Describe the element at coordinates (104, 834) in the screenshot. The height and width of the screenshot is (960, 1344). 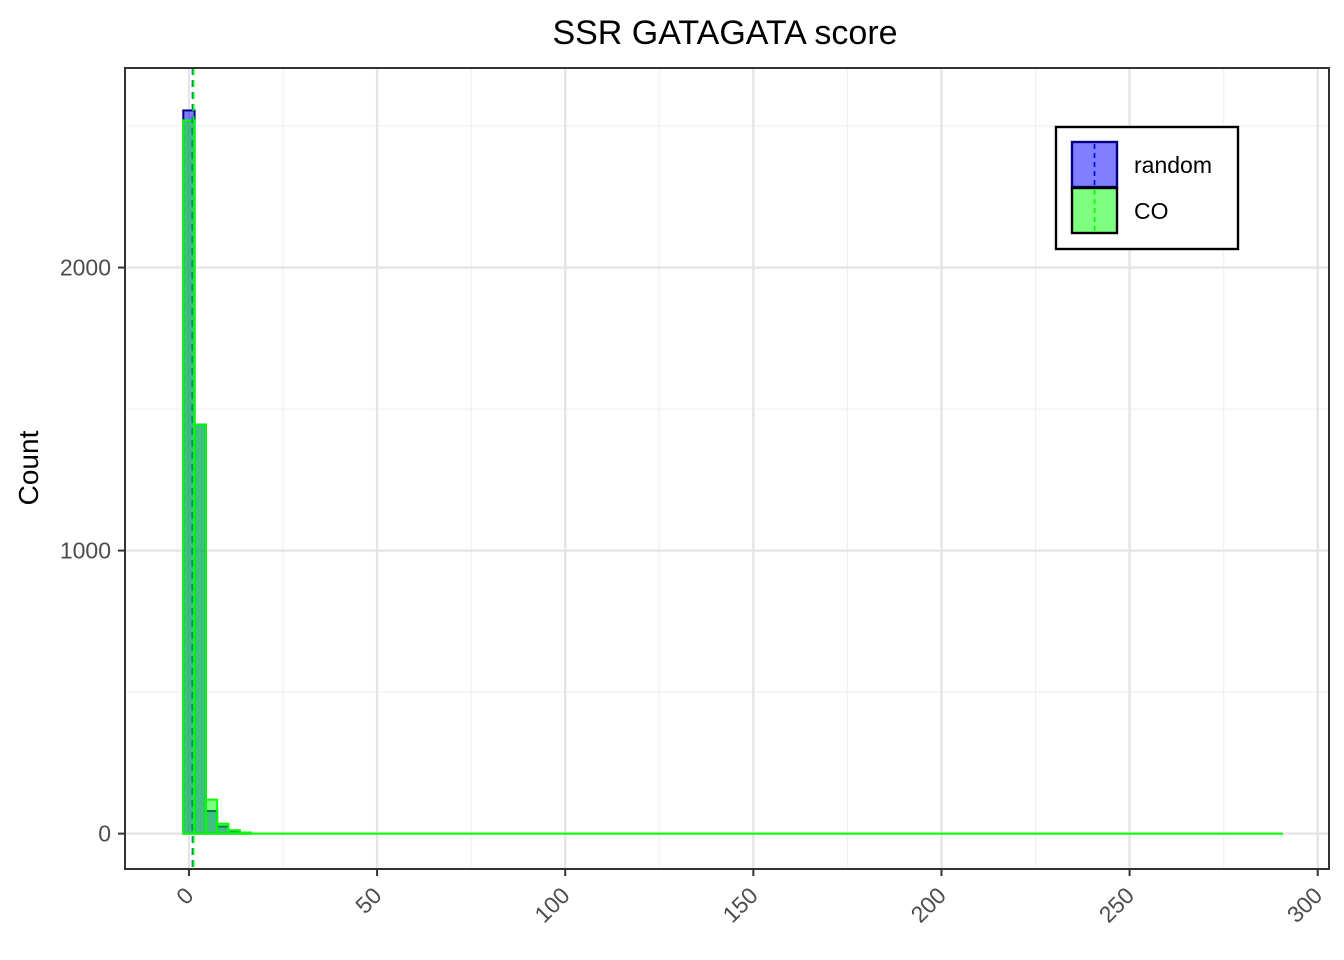
I see `y-tick-label: 0` at that location.